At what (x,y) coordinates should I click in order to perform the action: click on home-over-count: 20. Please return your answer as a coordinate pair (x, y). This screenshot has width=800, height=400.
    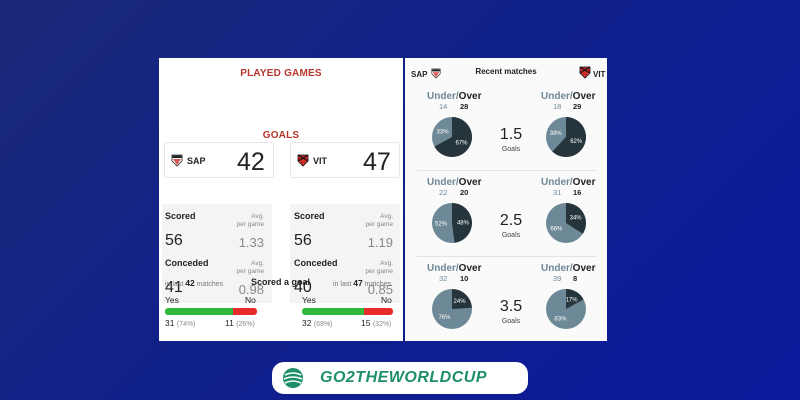
    Looking at the image, I should click on (464, 192).